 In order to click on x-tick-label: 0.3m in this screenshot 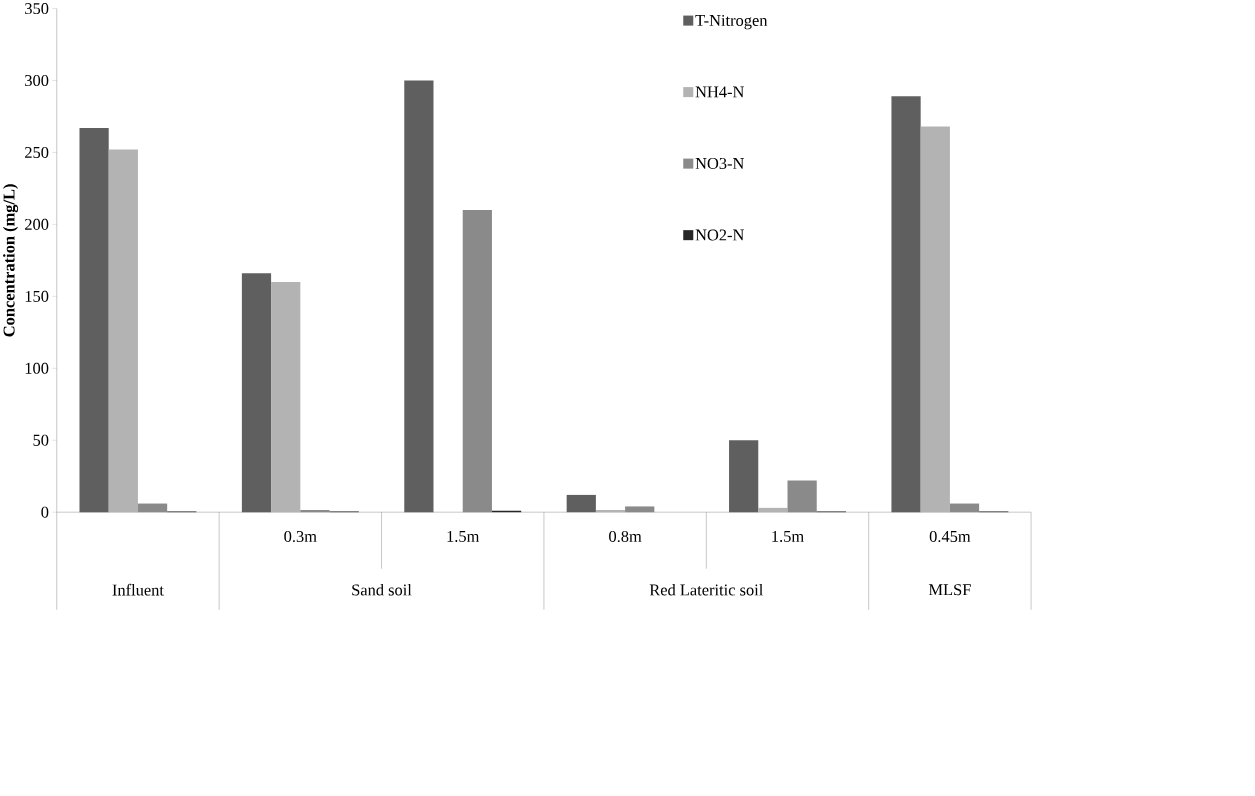, I will do `click(300, 537)`.